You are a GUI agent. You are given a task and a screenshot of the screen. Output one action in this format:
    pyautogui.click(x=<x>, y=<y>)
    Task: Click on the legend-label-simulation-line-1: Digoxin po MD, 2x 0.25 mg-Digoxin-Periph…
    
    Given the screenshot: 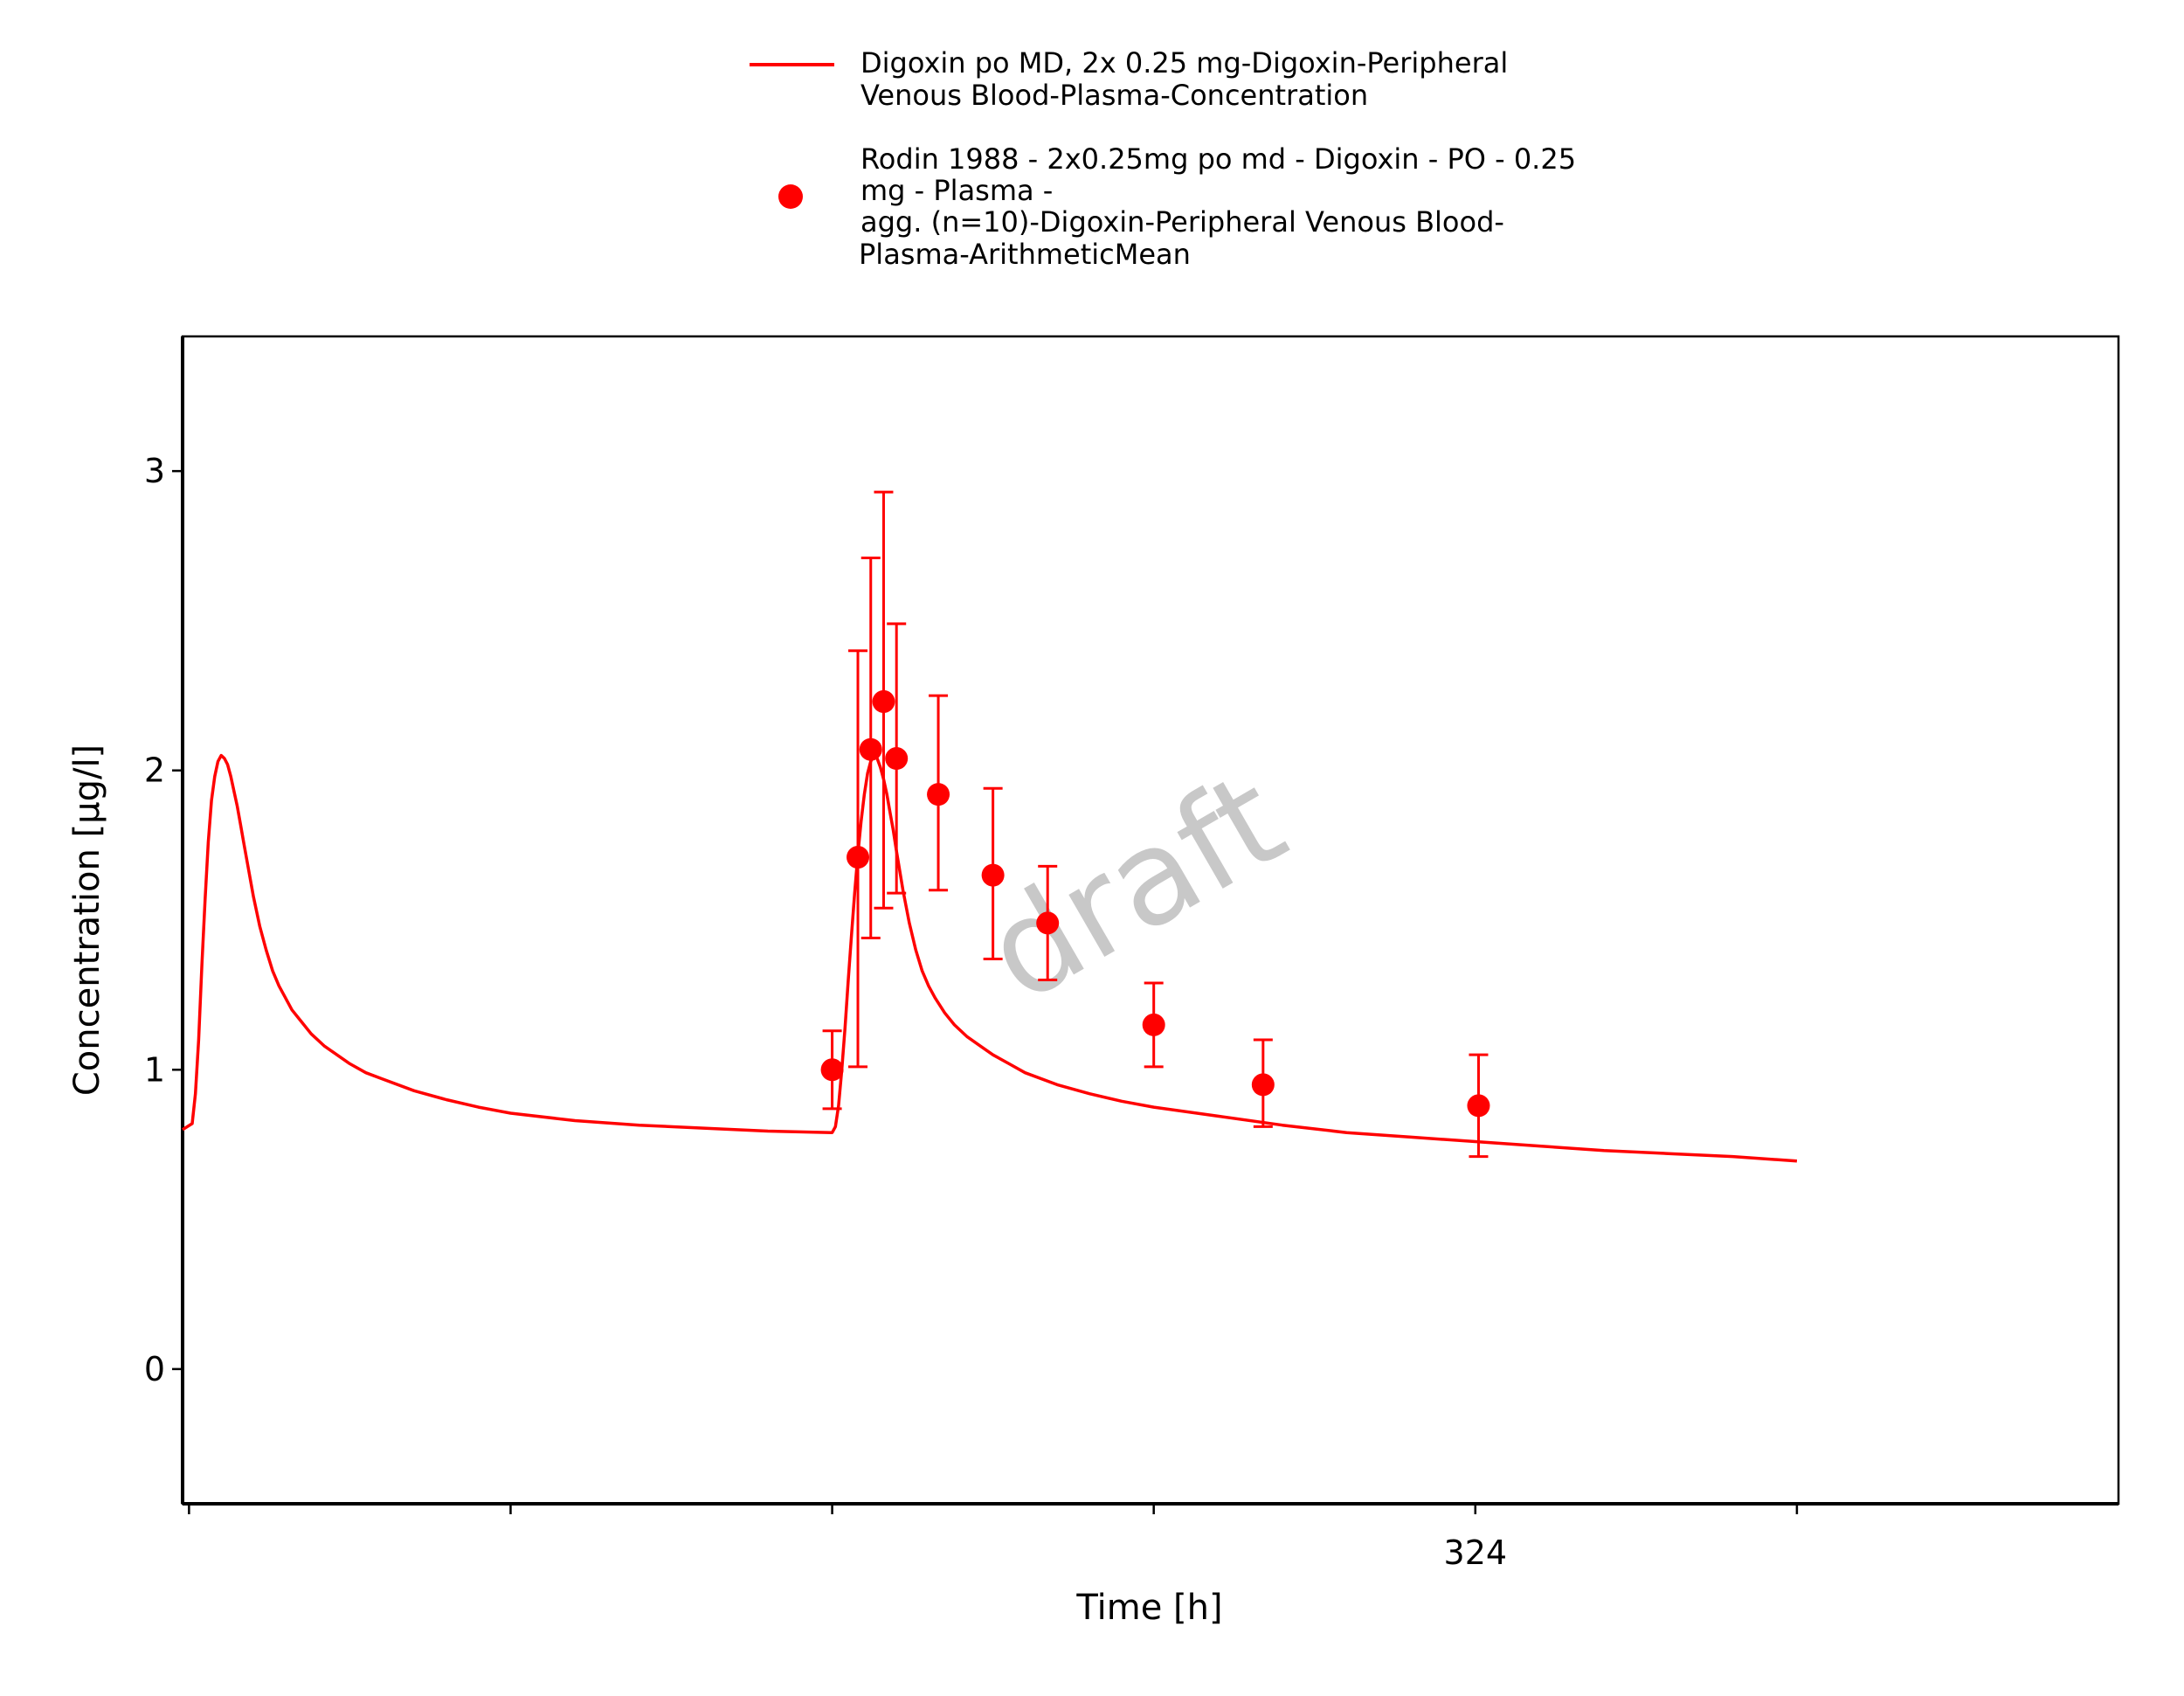 What is the action you would take?
    pyautogui.click(x=1184, y=63)
    